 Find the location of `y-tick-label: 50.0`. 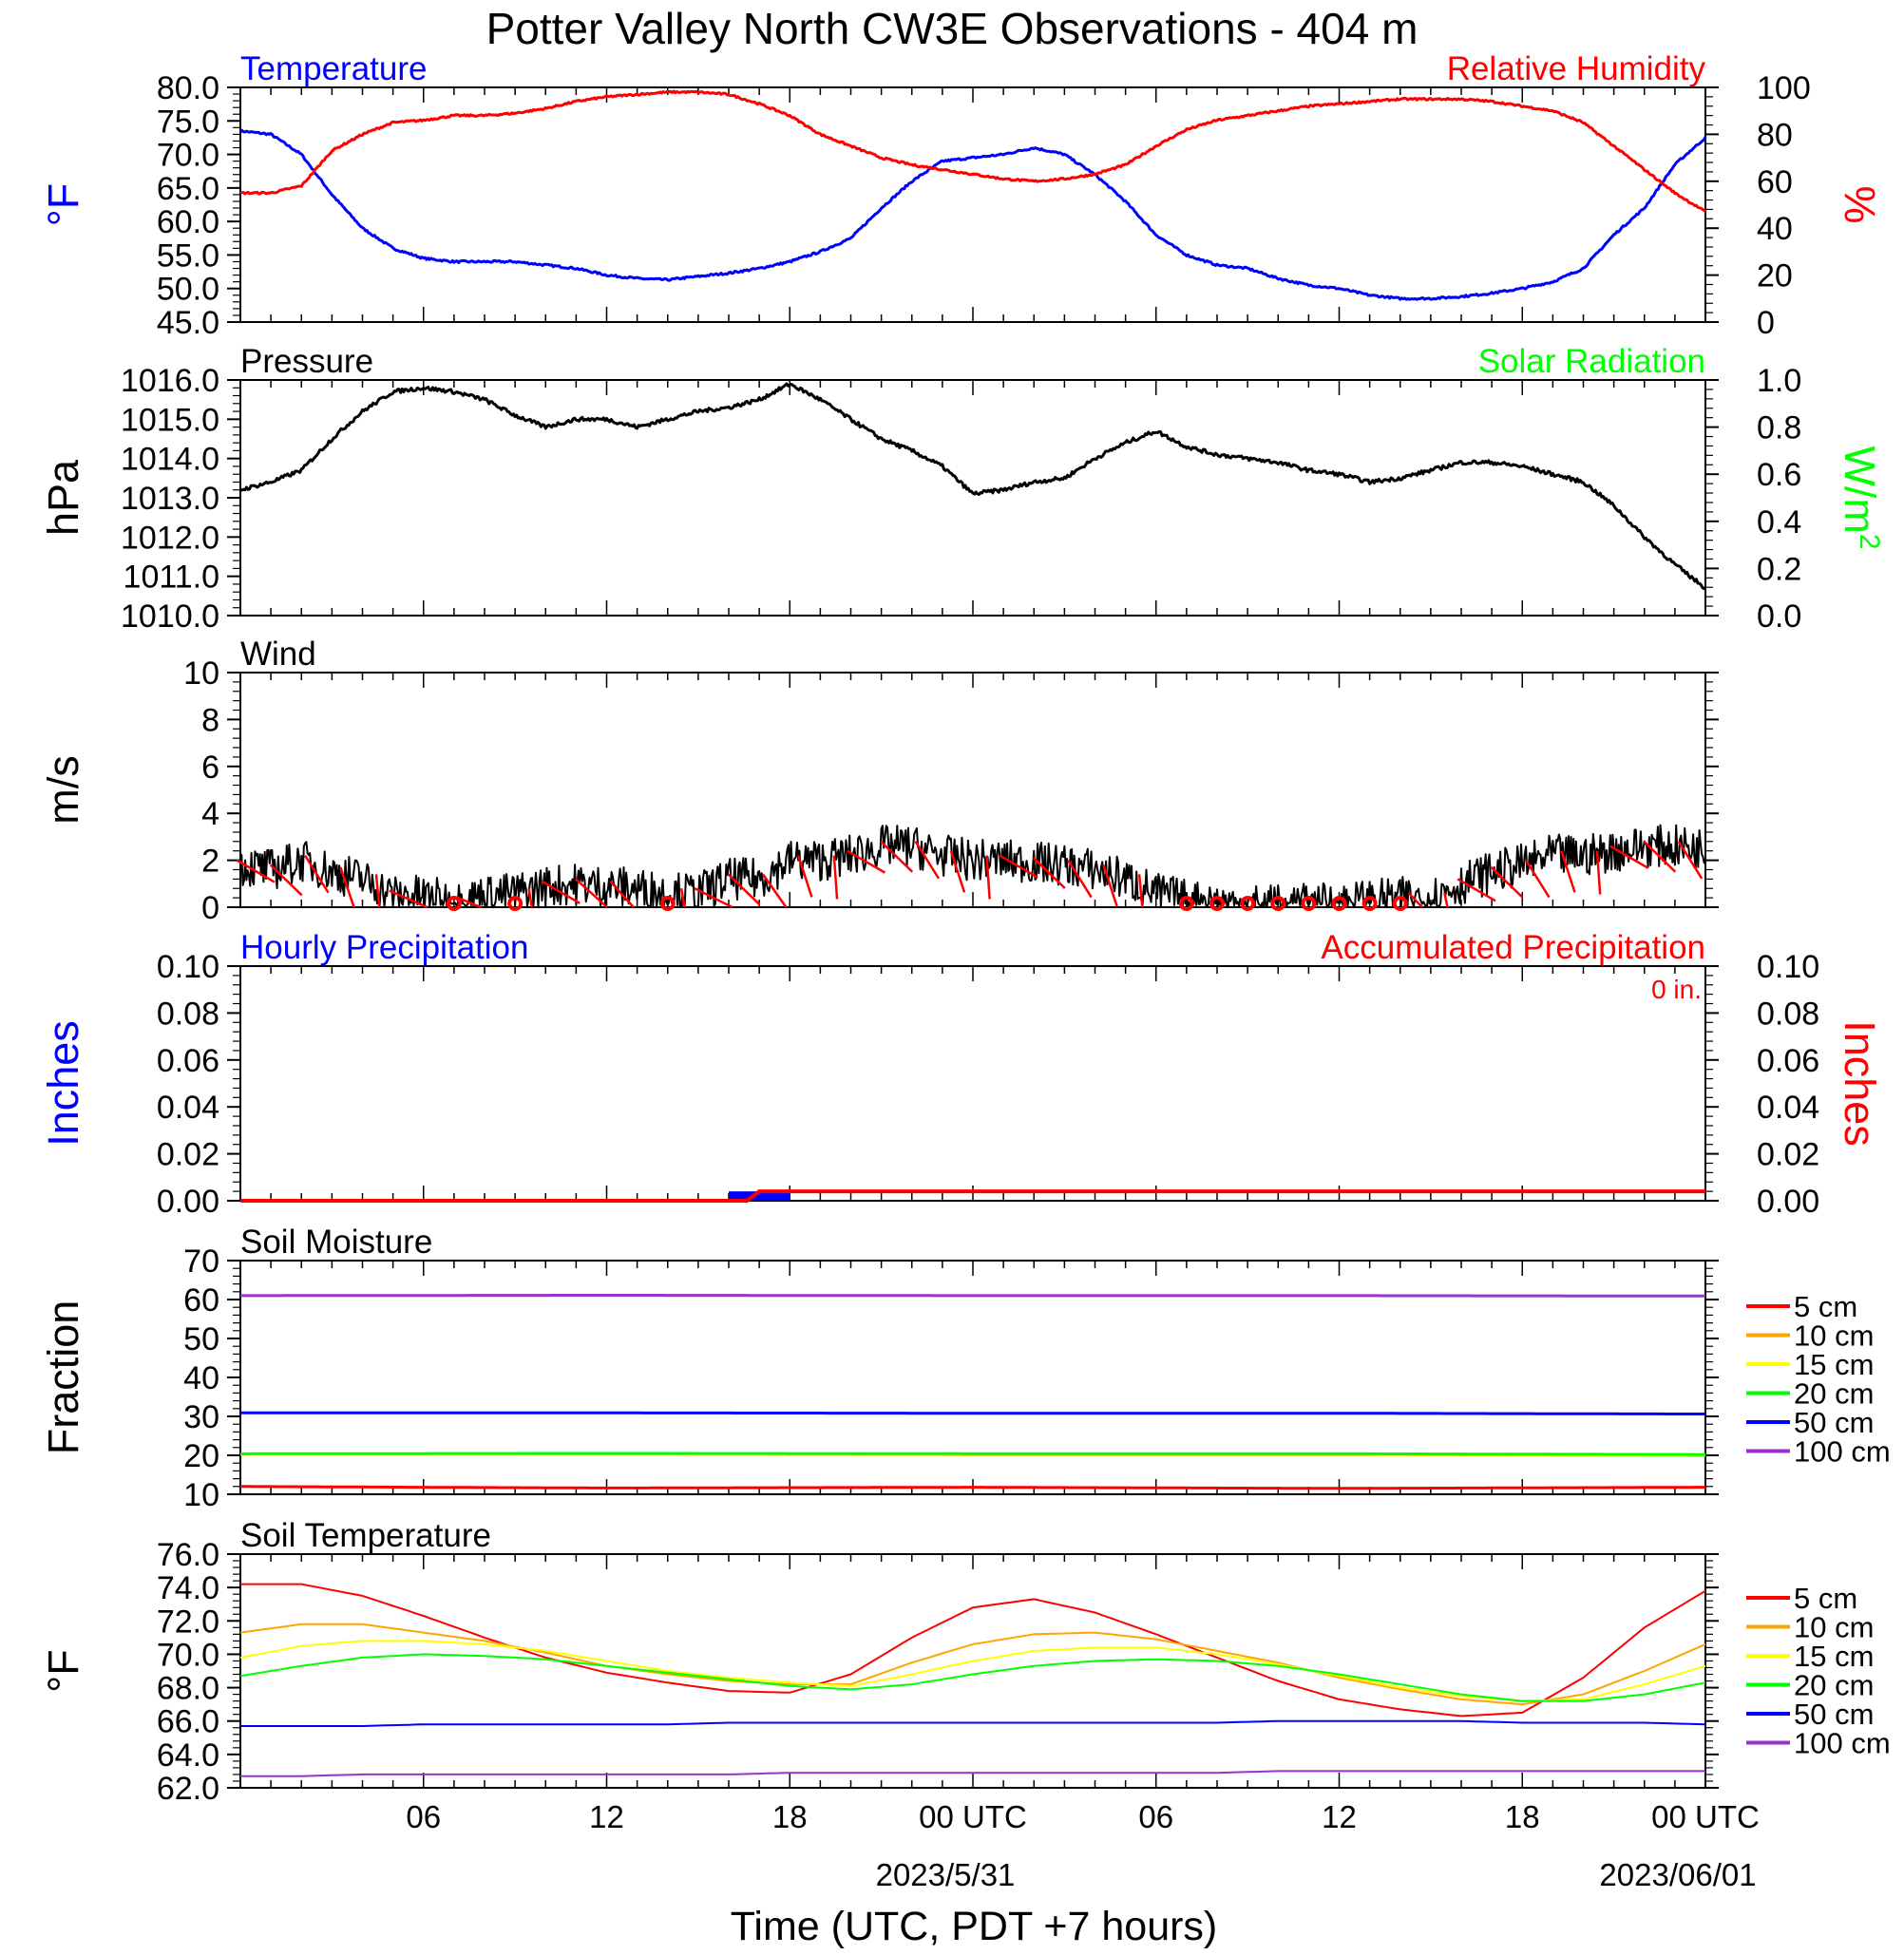

y-tick-label: 50.0 is located at coordinates (188, 290).